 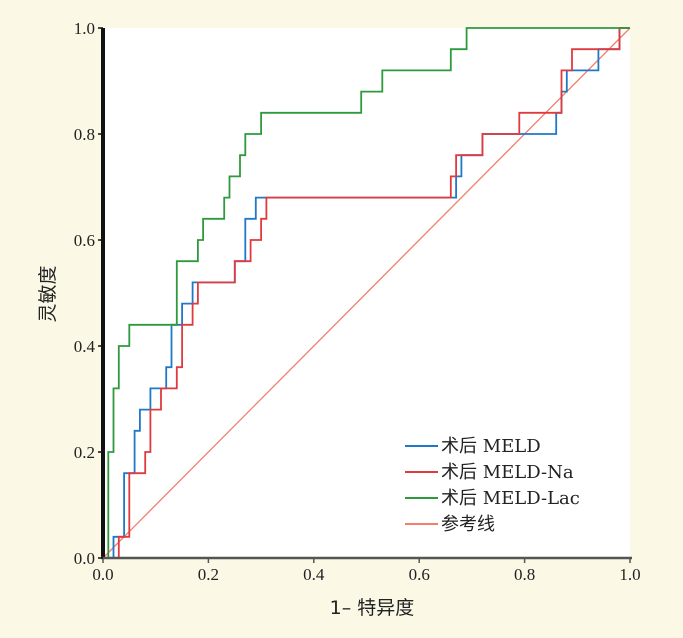 I want to click on y-tick-label: 0.0, so click(x=84, y=558).